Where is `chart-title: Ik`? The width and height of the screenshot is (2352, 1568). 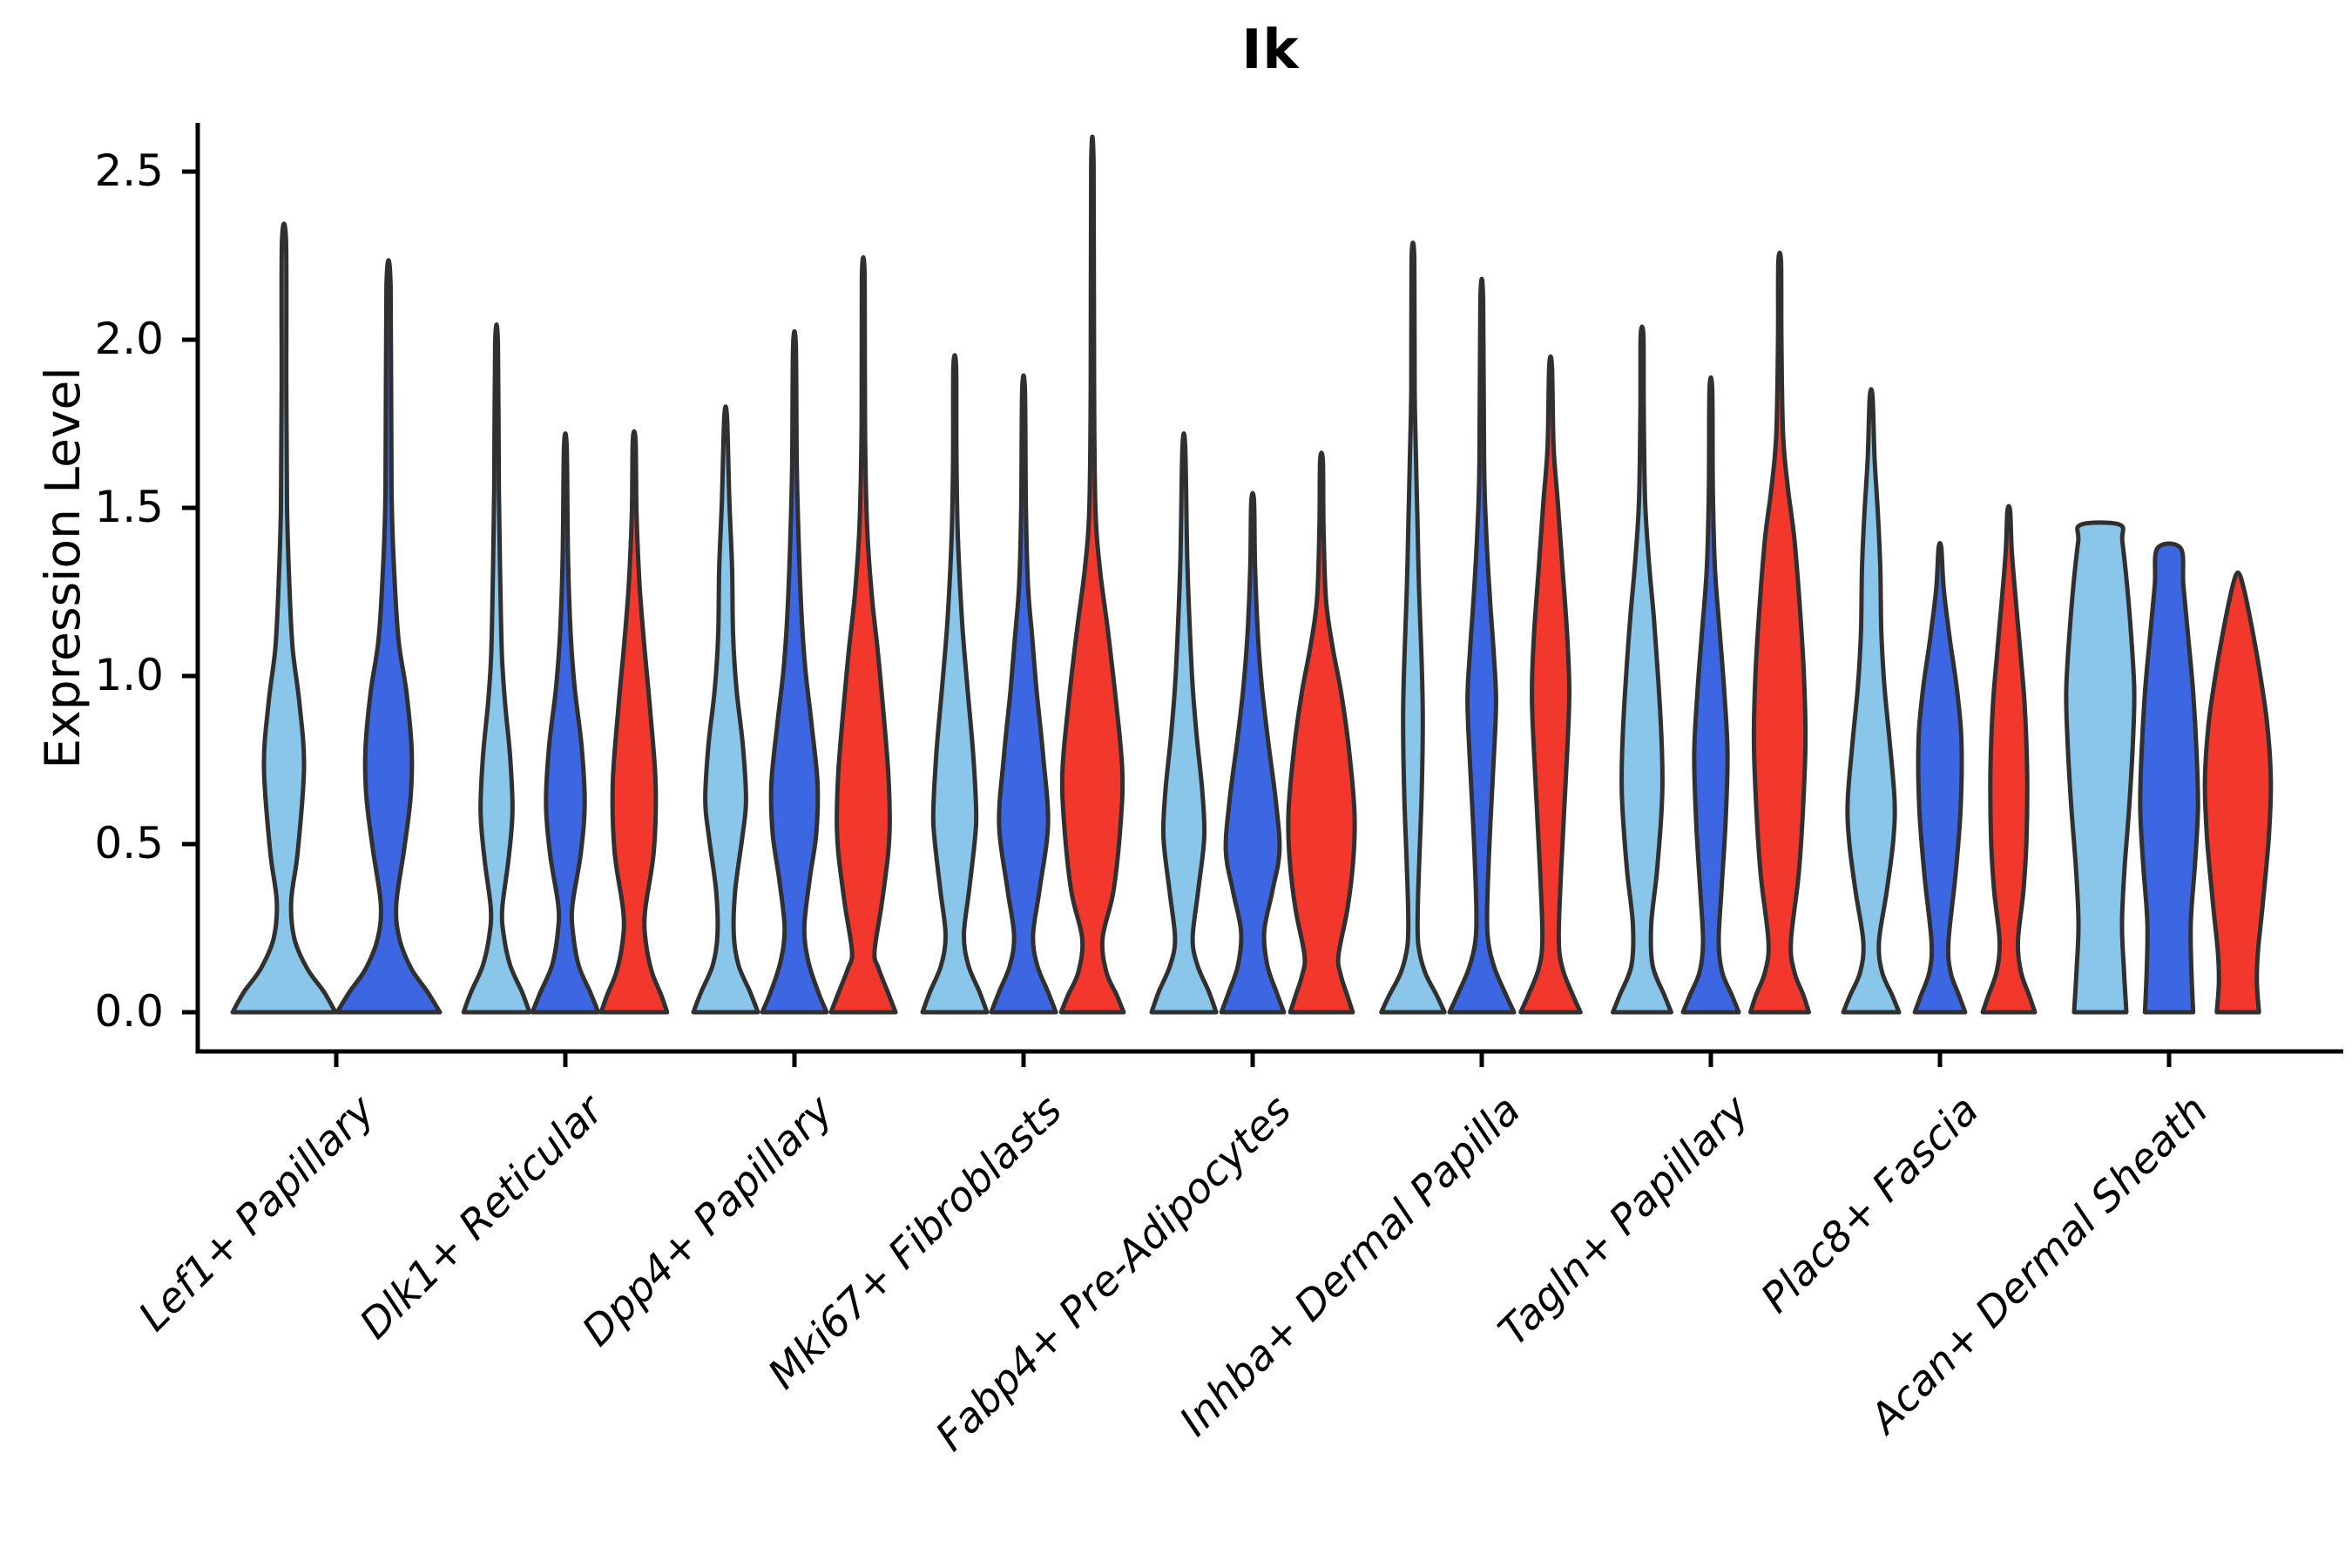 chart-title: Ik is located at coordinates (1270, 49).